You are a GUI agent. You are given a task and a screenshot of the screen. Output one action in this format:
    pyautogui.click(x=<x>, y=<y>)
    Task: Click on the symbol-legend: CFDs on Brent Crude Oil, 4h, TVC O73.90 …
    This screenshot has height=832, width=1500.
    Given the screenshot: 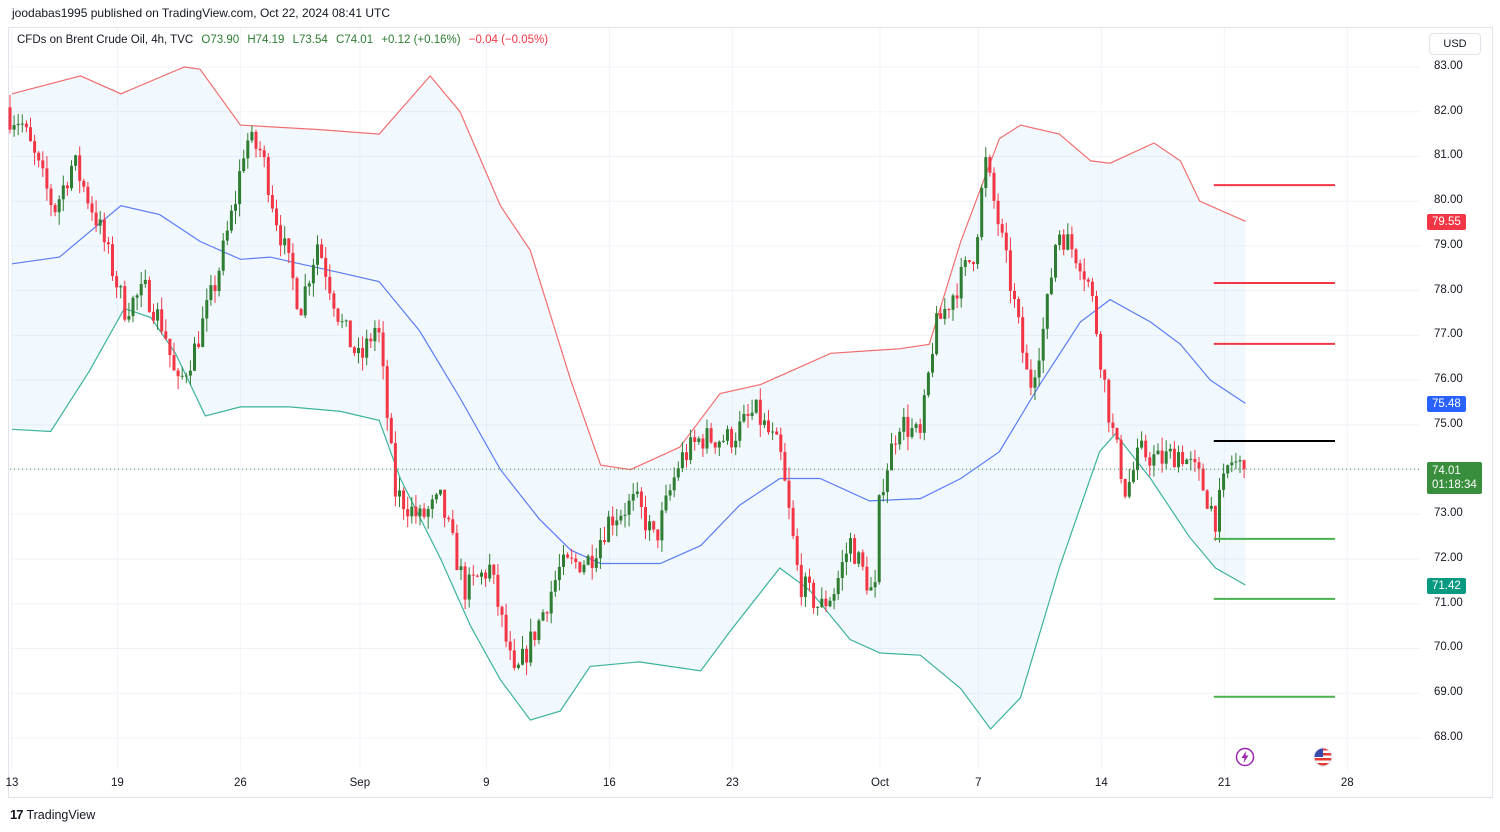 What is the action you would take?
    pyautogui.click(x=285, y=40)
    